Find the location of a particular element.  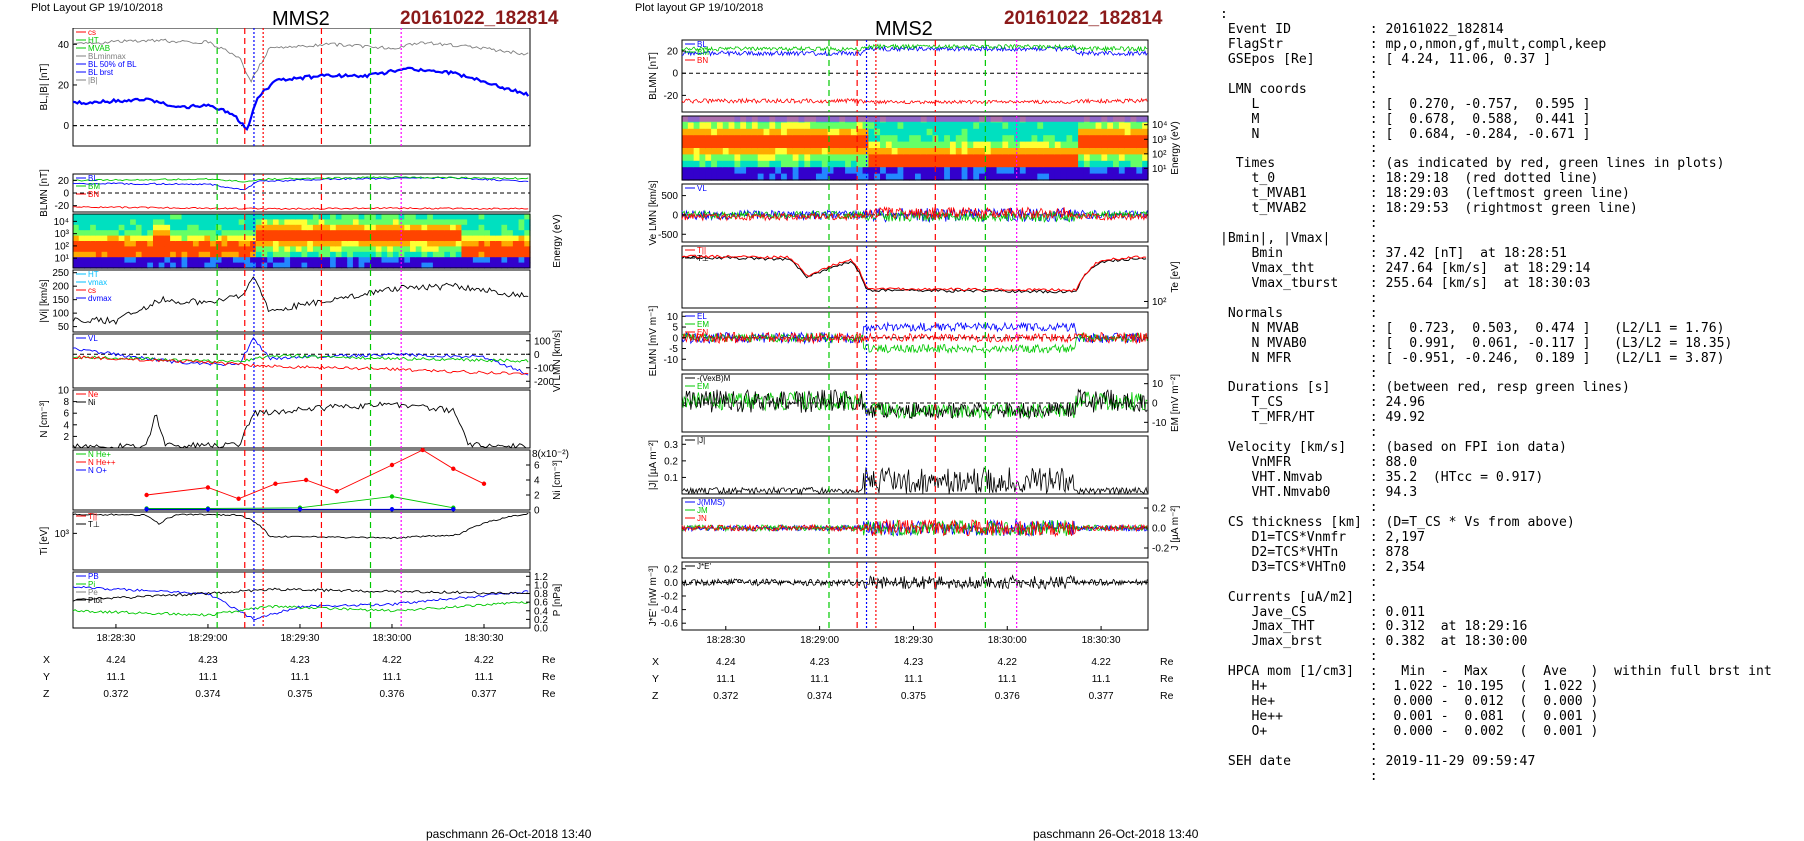

y-tick-label: 2 is located at coordinates (537, 496).